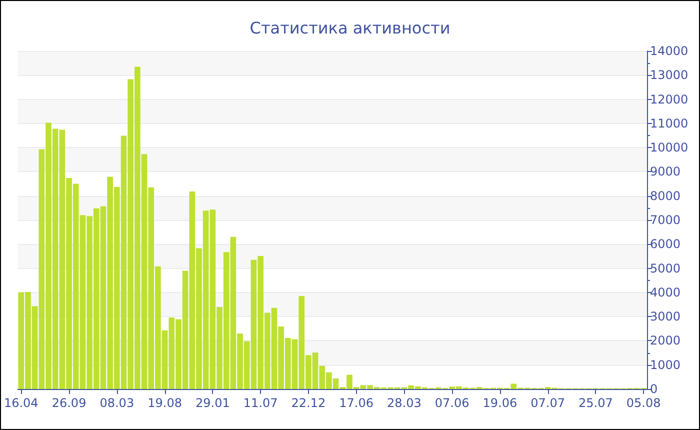 This screenshot has width=700, height=430. What do you see at coordinates (665, 365) in the screenshot?
I see `y-tick-label: 1000` at bounding box center [665, 365].